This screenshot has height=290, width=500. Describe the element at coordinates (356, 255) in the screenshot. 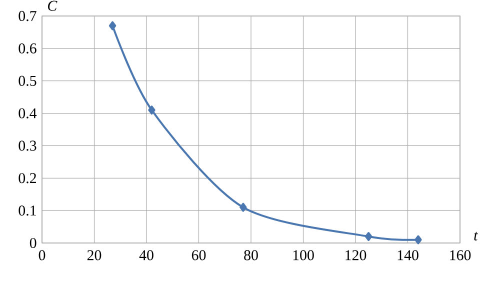

I see `x-tick-label: 120` at that location.